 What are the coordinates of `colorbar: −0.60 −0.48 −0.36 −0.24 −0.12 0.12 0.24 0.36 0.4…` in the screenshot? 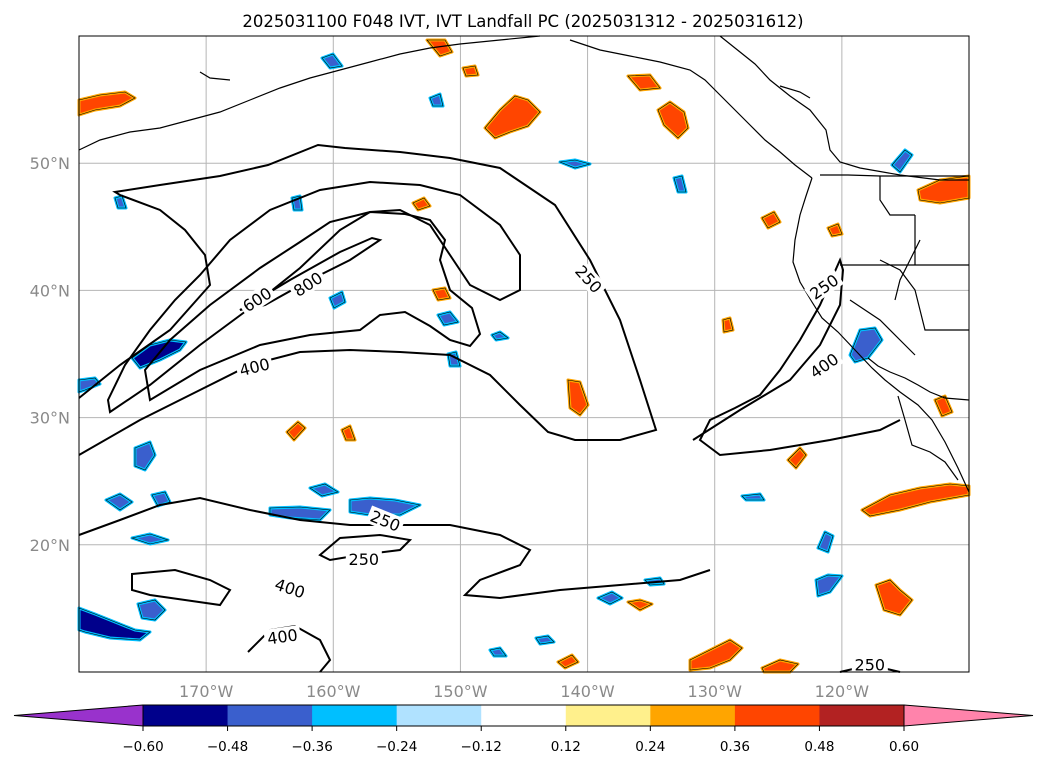 It's located at (523, 729).